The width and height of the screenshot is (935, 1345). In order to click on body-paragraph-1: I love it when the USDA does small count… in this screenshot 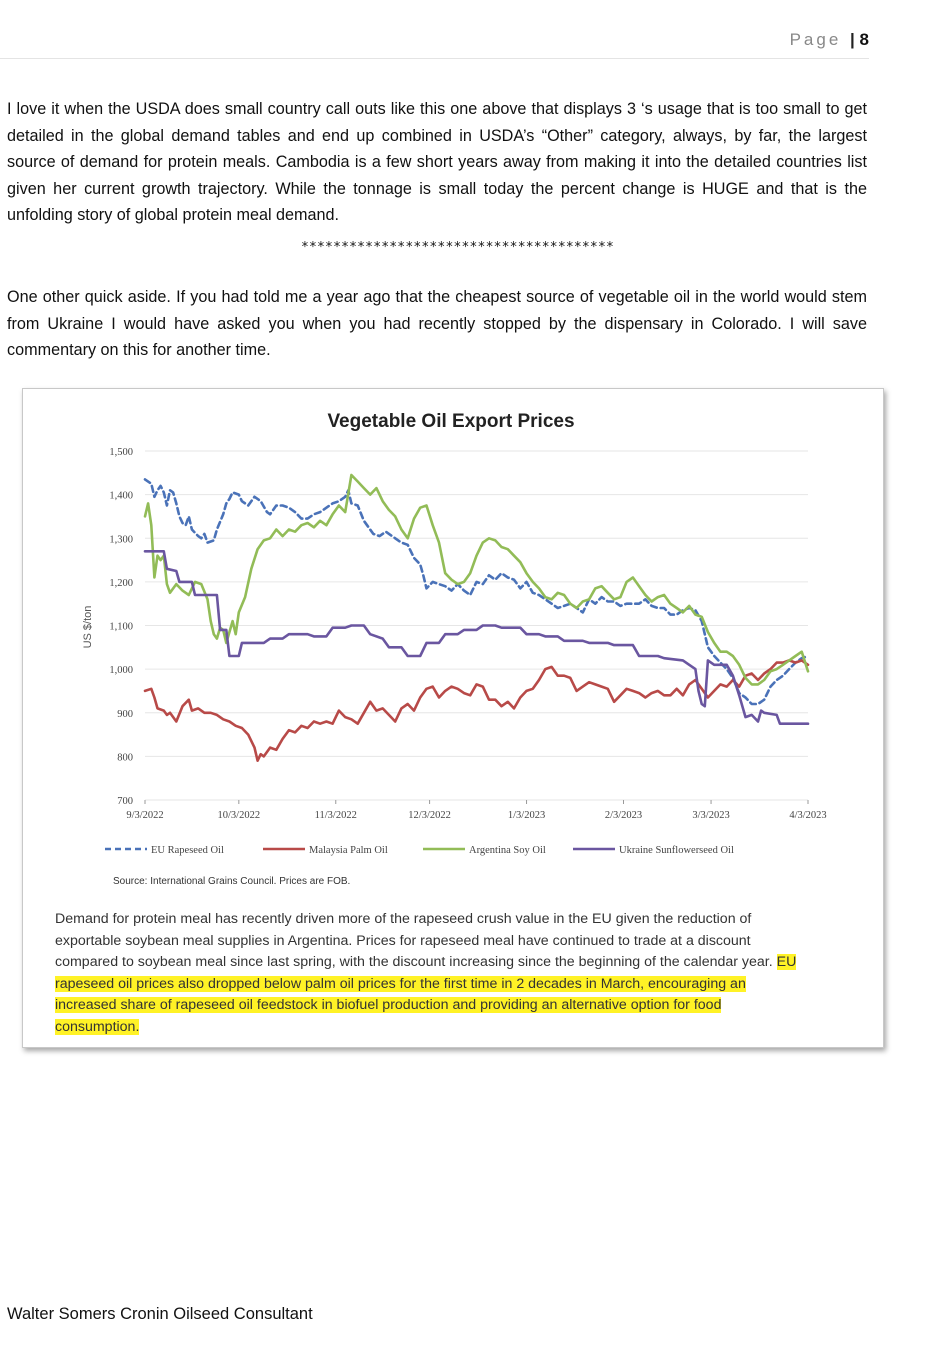, I will do `click(437, 162)`.